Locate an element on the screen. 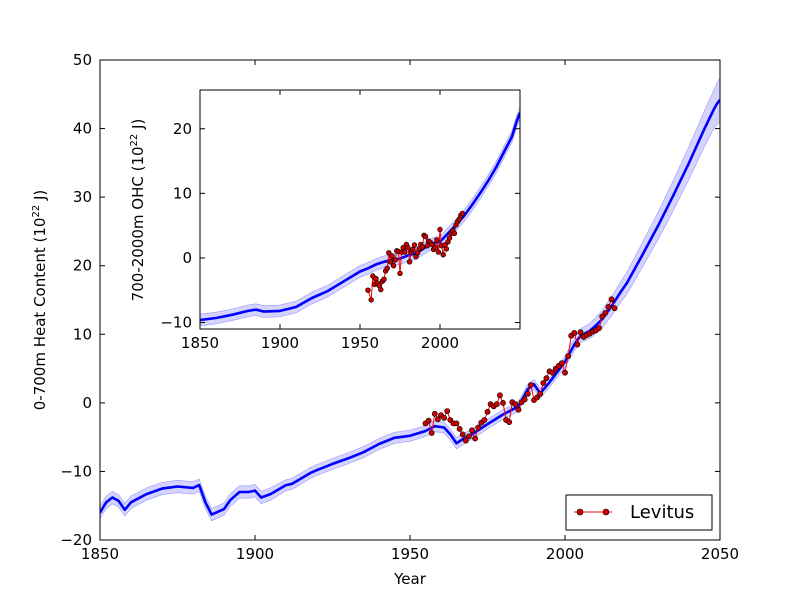 The width and height of the screenshot is (800, 604). main-x-tick-label: 2000 is located at coordinates (565, 554).